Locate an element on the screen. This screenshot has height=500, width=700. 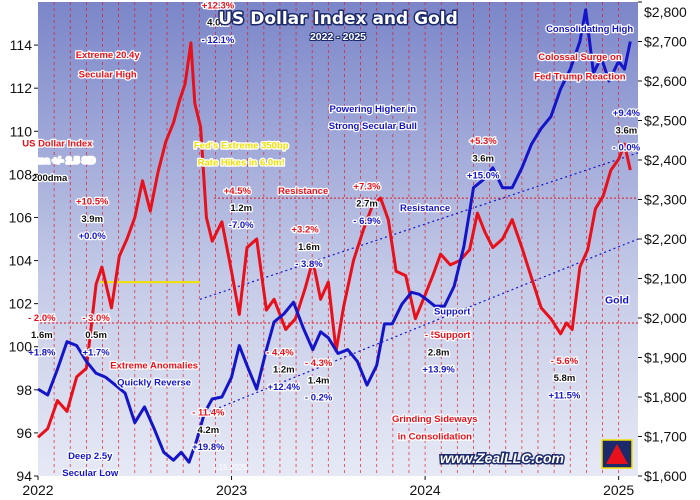
annotation-label: +19.8% is located at coordinates (208, 447).